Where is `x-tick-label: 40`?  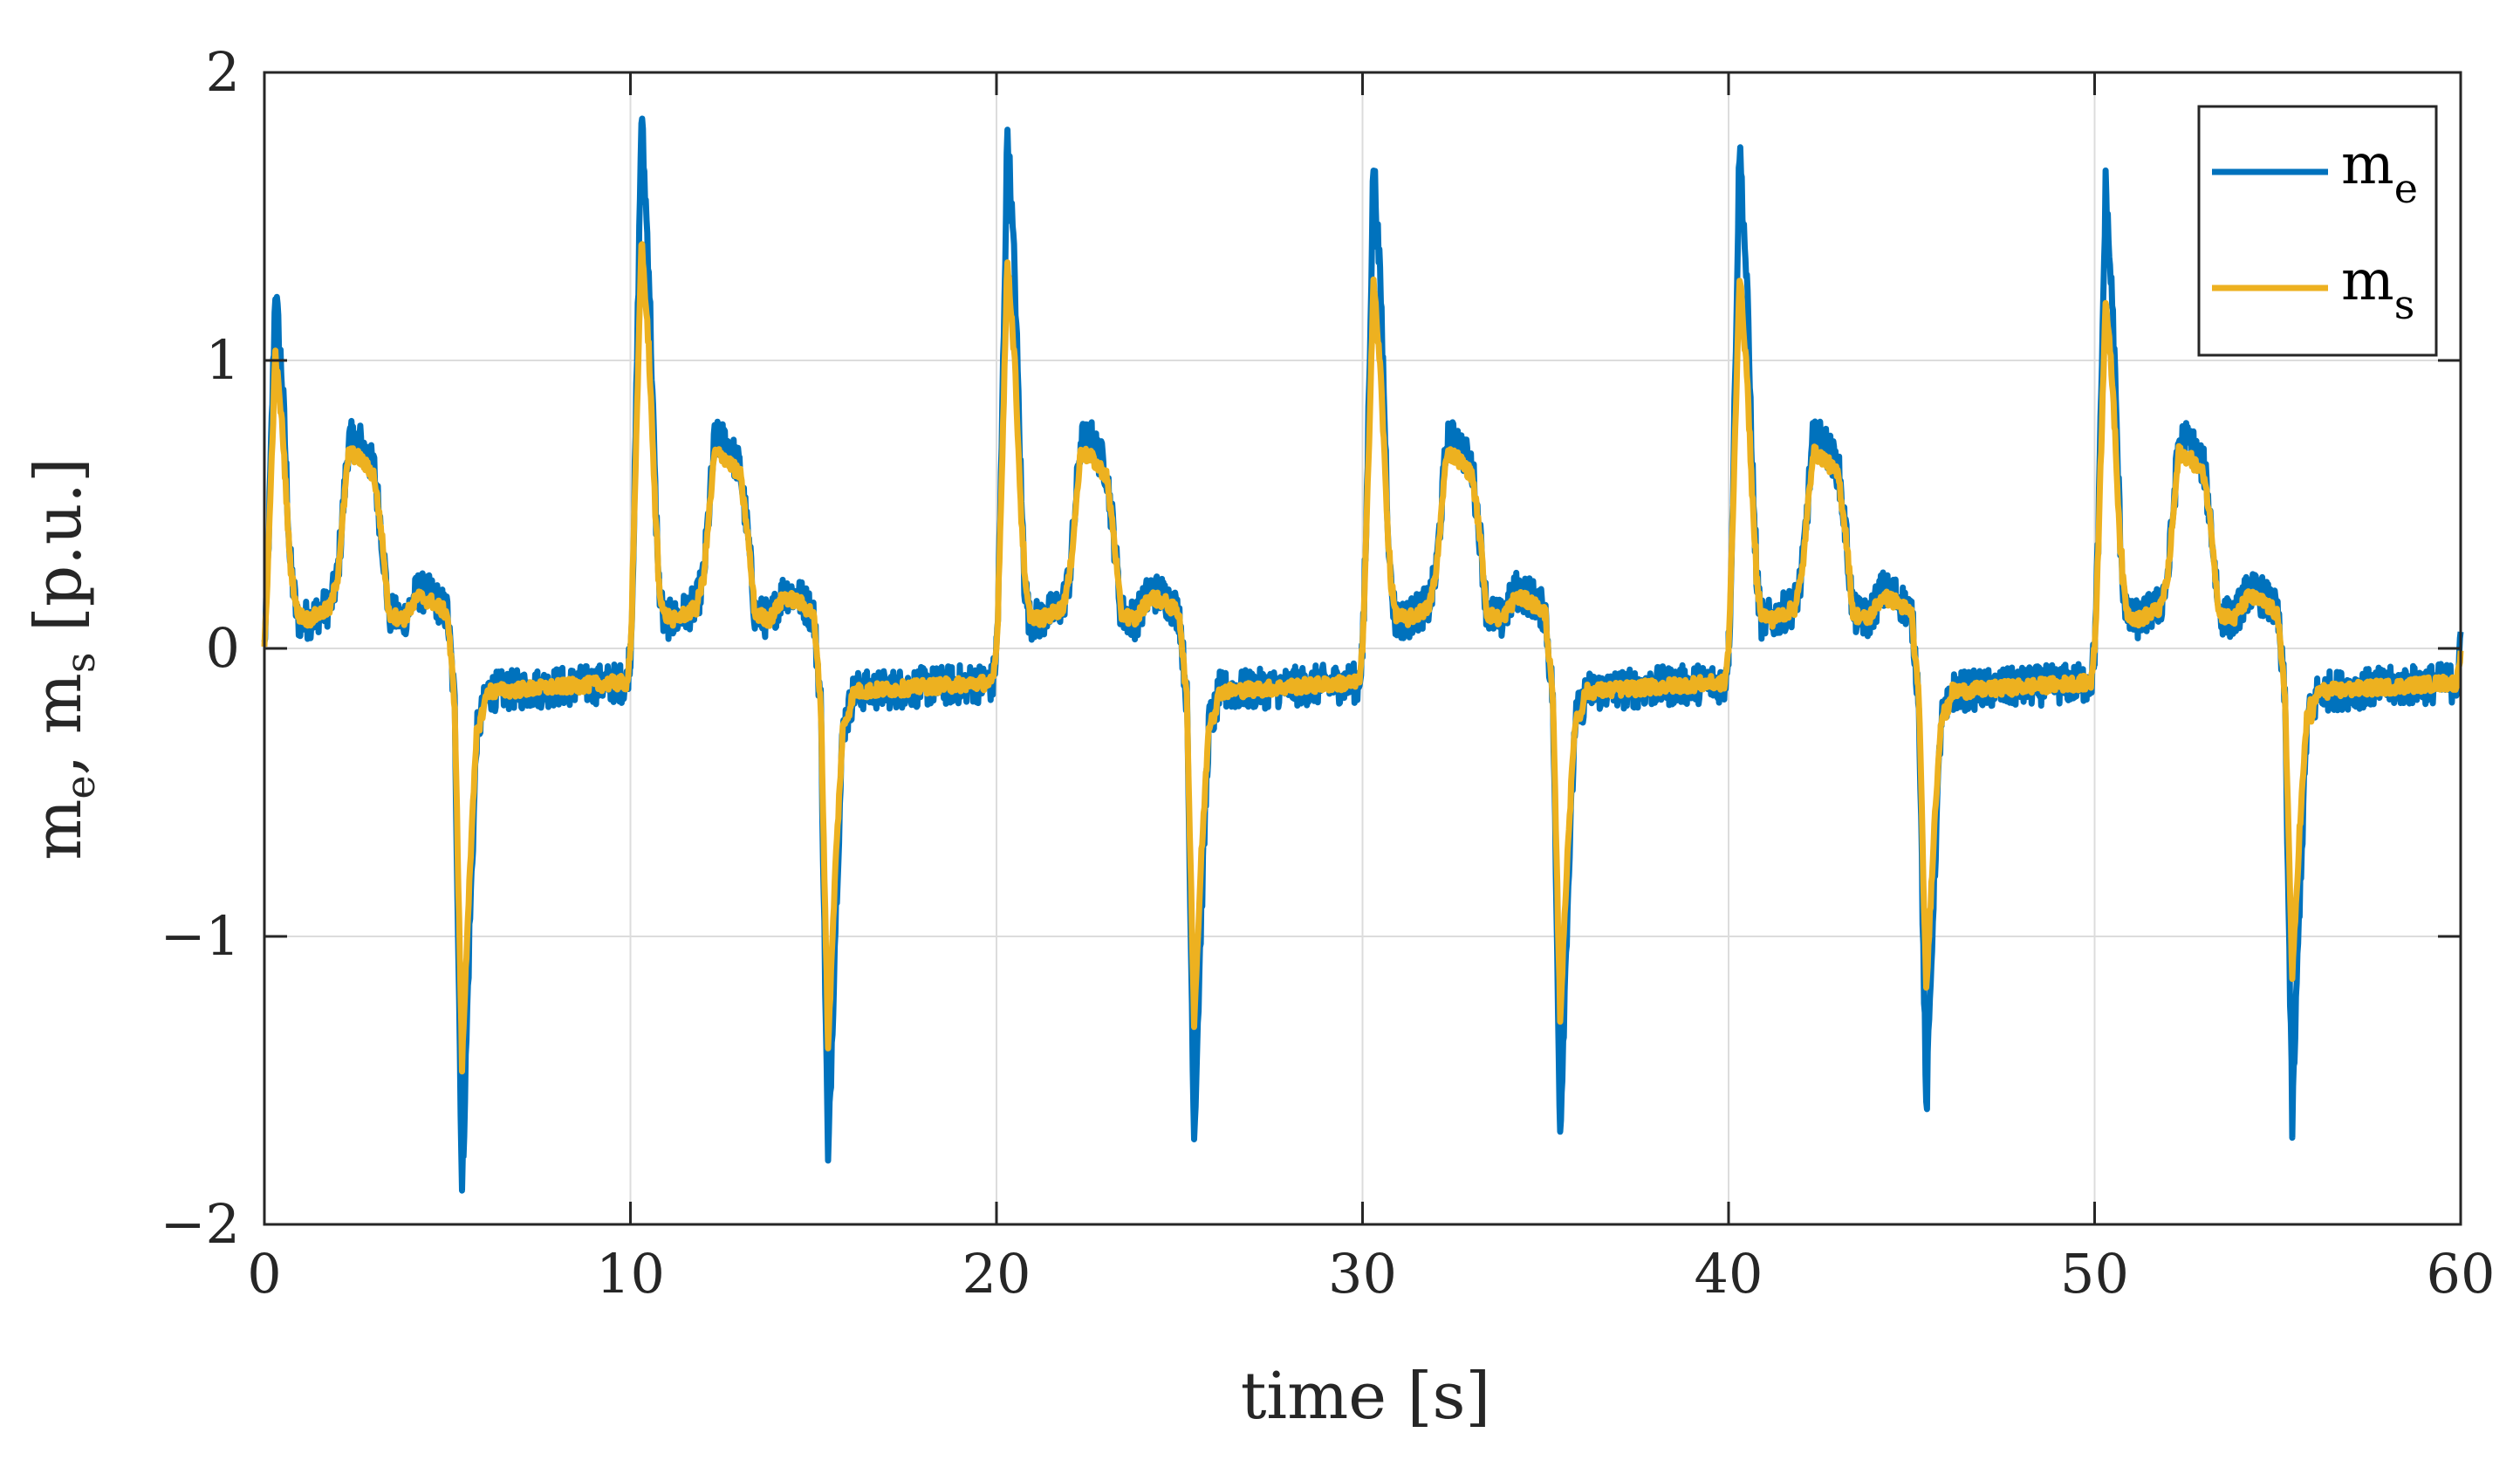 x-tick-label: 40 is located at coordinates (1729, 1274).